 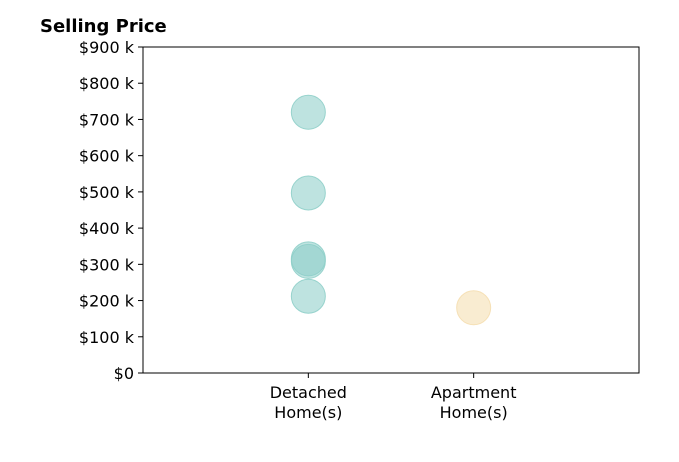 What do you see at coordinates (474, 402) in the screenshot?
I see `x-tick-label: Apartment Home(s)` at bounding box center [474, 402].